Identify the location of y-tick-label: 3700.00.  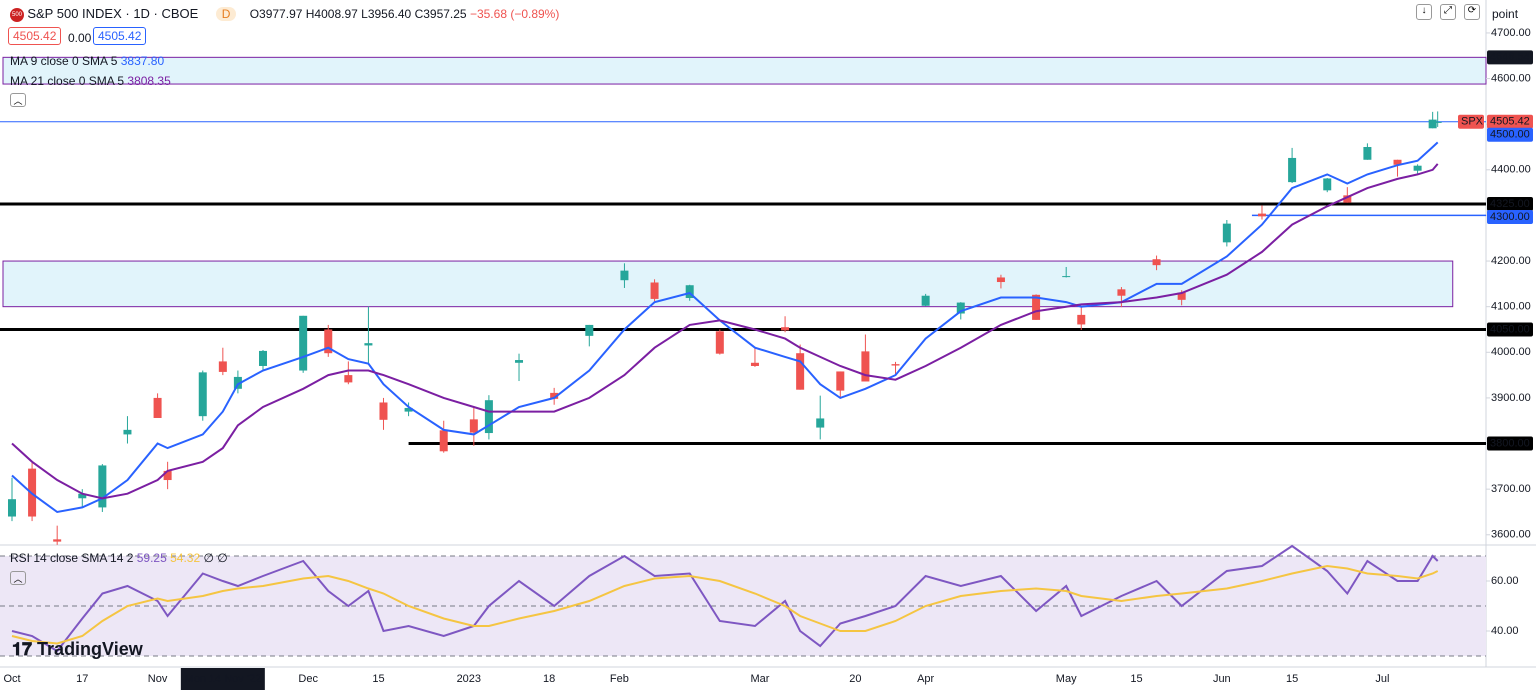
(1511, 489).